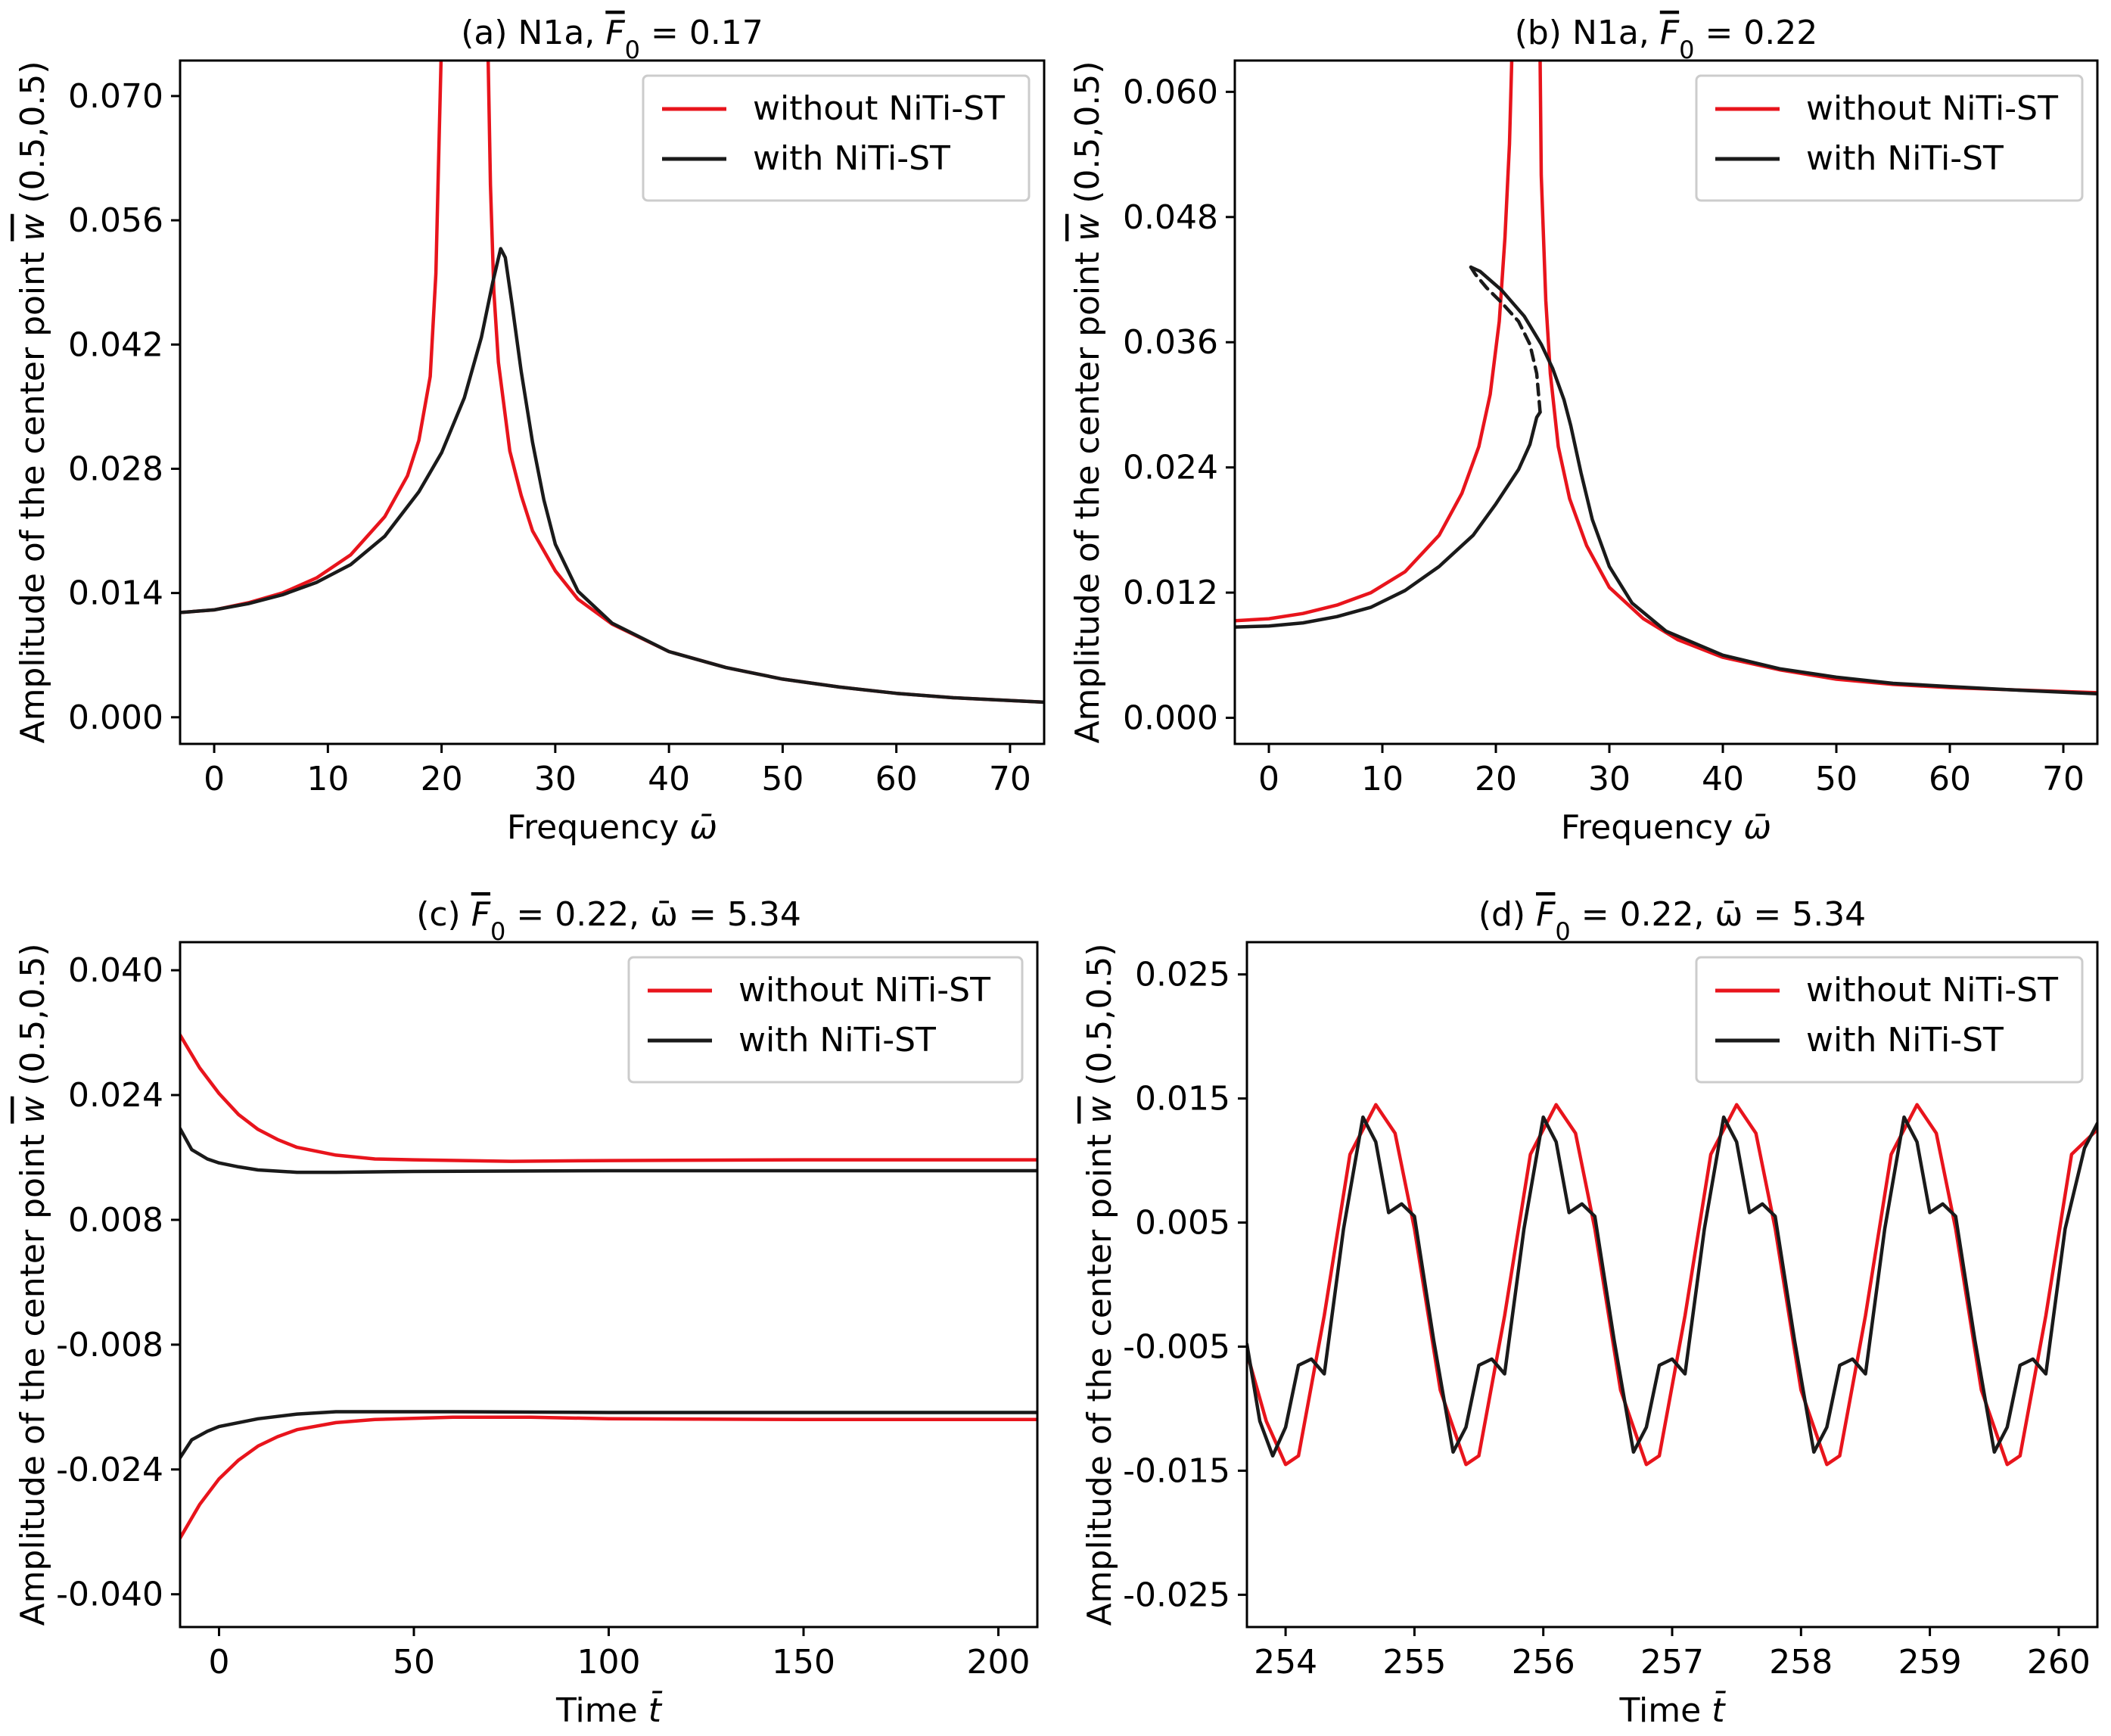  Describe the element at coordinates (1170, 718) in the screenshot. I see `y-tick-label: 0.000` at that location.